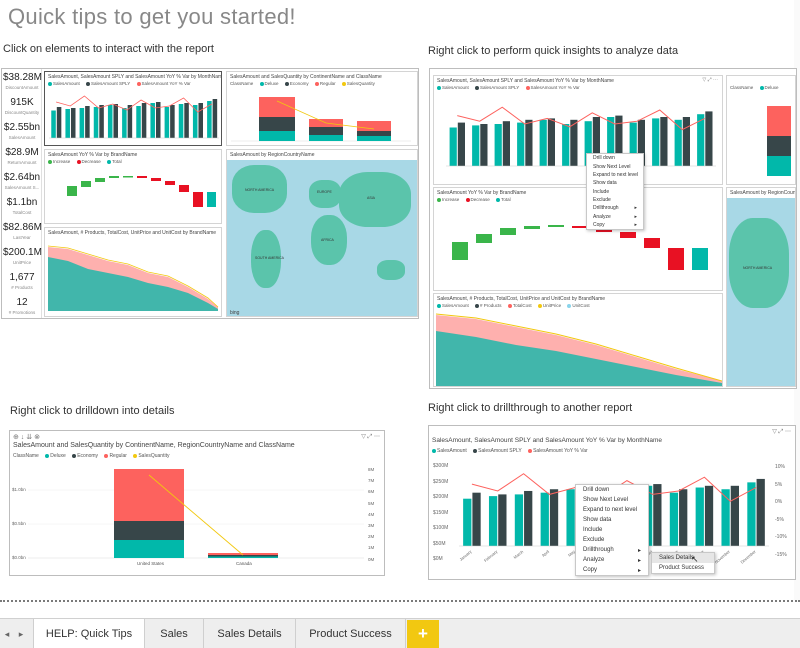 This screenshot has width=800, height=648. I want to click on tab-scroll-left-icon: ◂, so click(7, 634).